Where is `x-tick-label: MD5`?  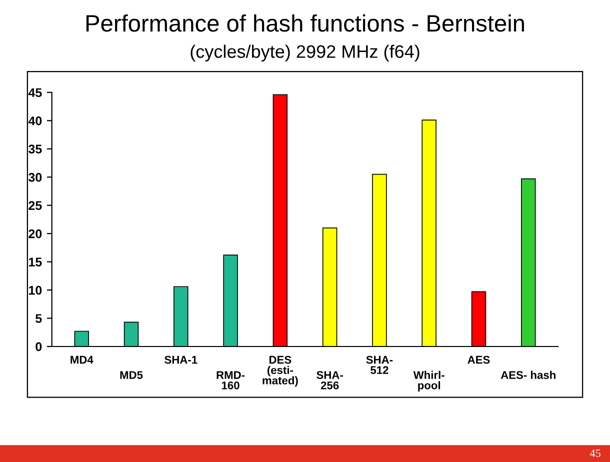 x-tick-label: MD5 is located at coordinates (131, 375).